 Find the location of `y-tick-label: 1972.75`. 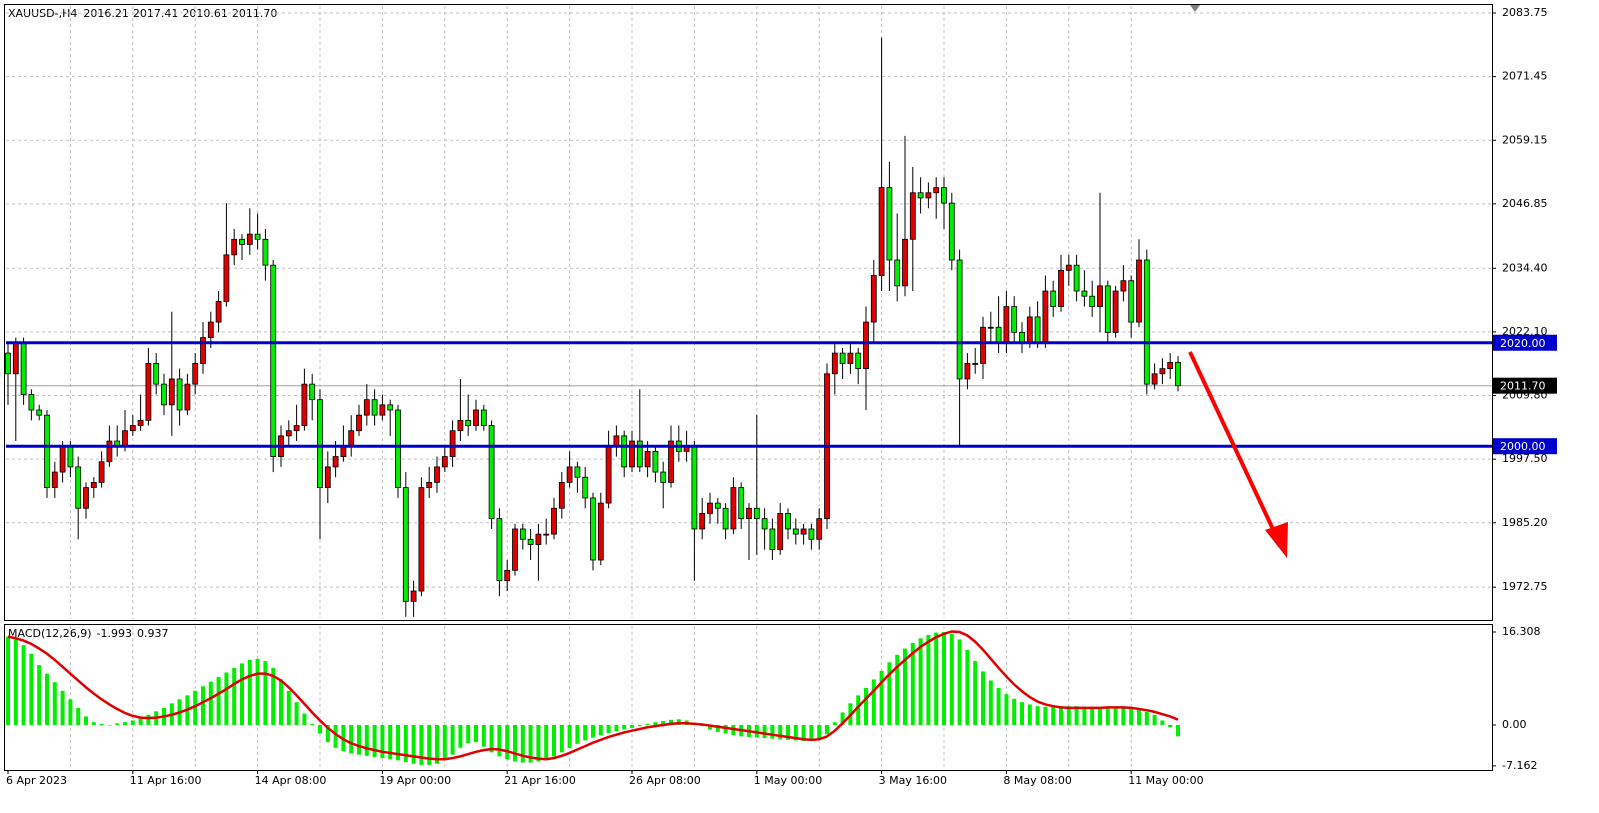

y-tick-label: 1972.75 is located at coordinates (1525, 586).